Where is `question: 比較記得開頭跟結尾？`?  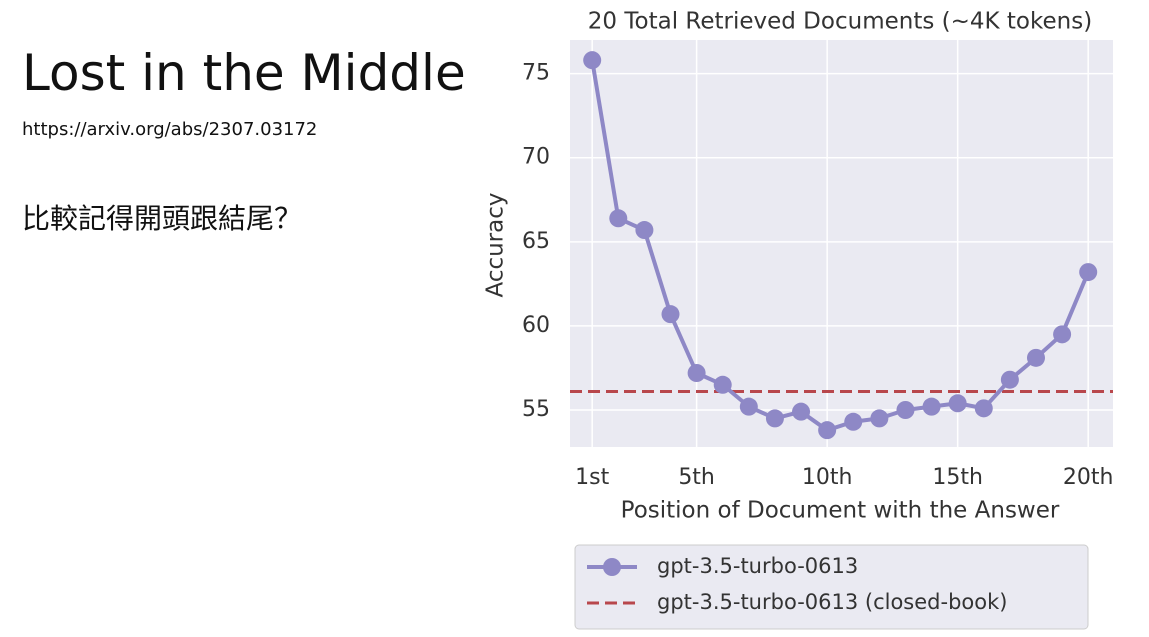
question: 比較記得開頭跟結尾？ is located at coordinates (162, 218).